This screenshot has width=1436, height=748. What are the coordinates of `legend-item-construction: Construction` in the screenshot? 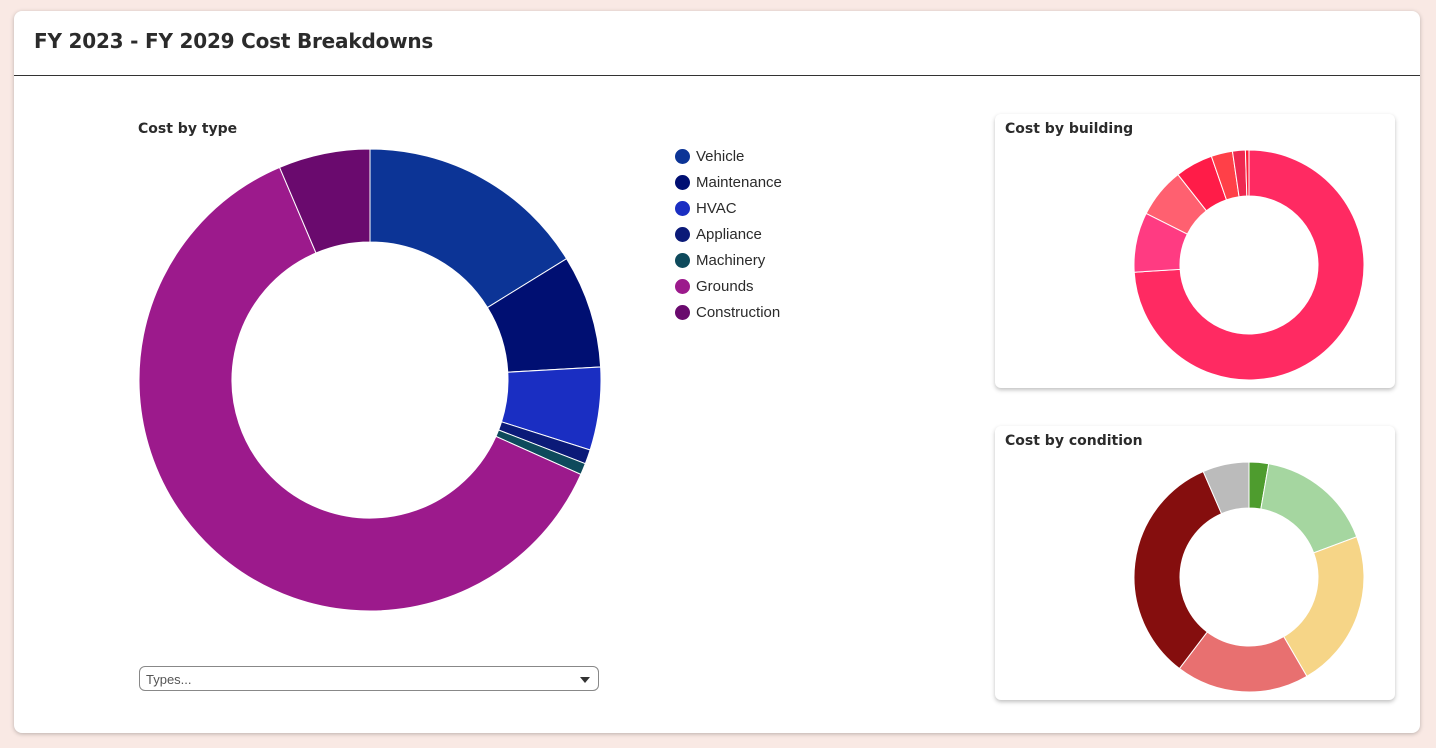 It's located at (728, 312).